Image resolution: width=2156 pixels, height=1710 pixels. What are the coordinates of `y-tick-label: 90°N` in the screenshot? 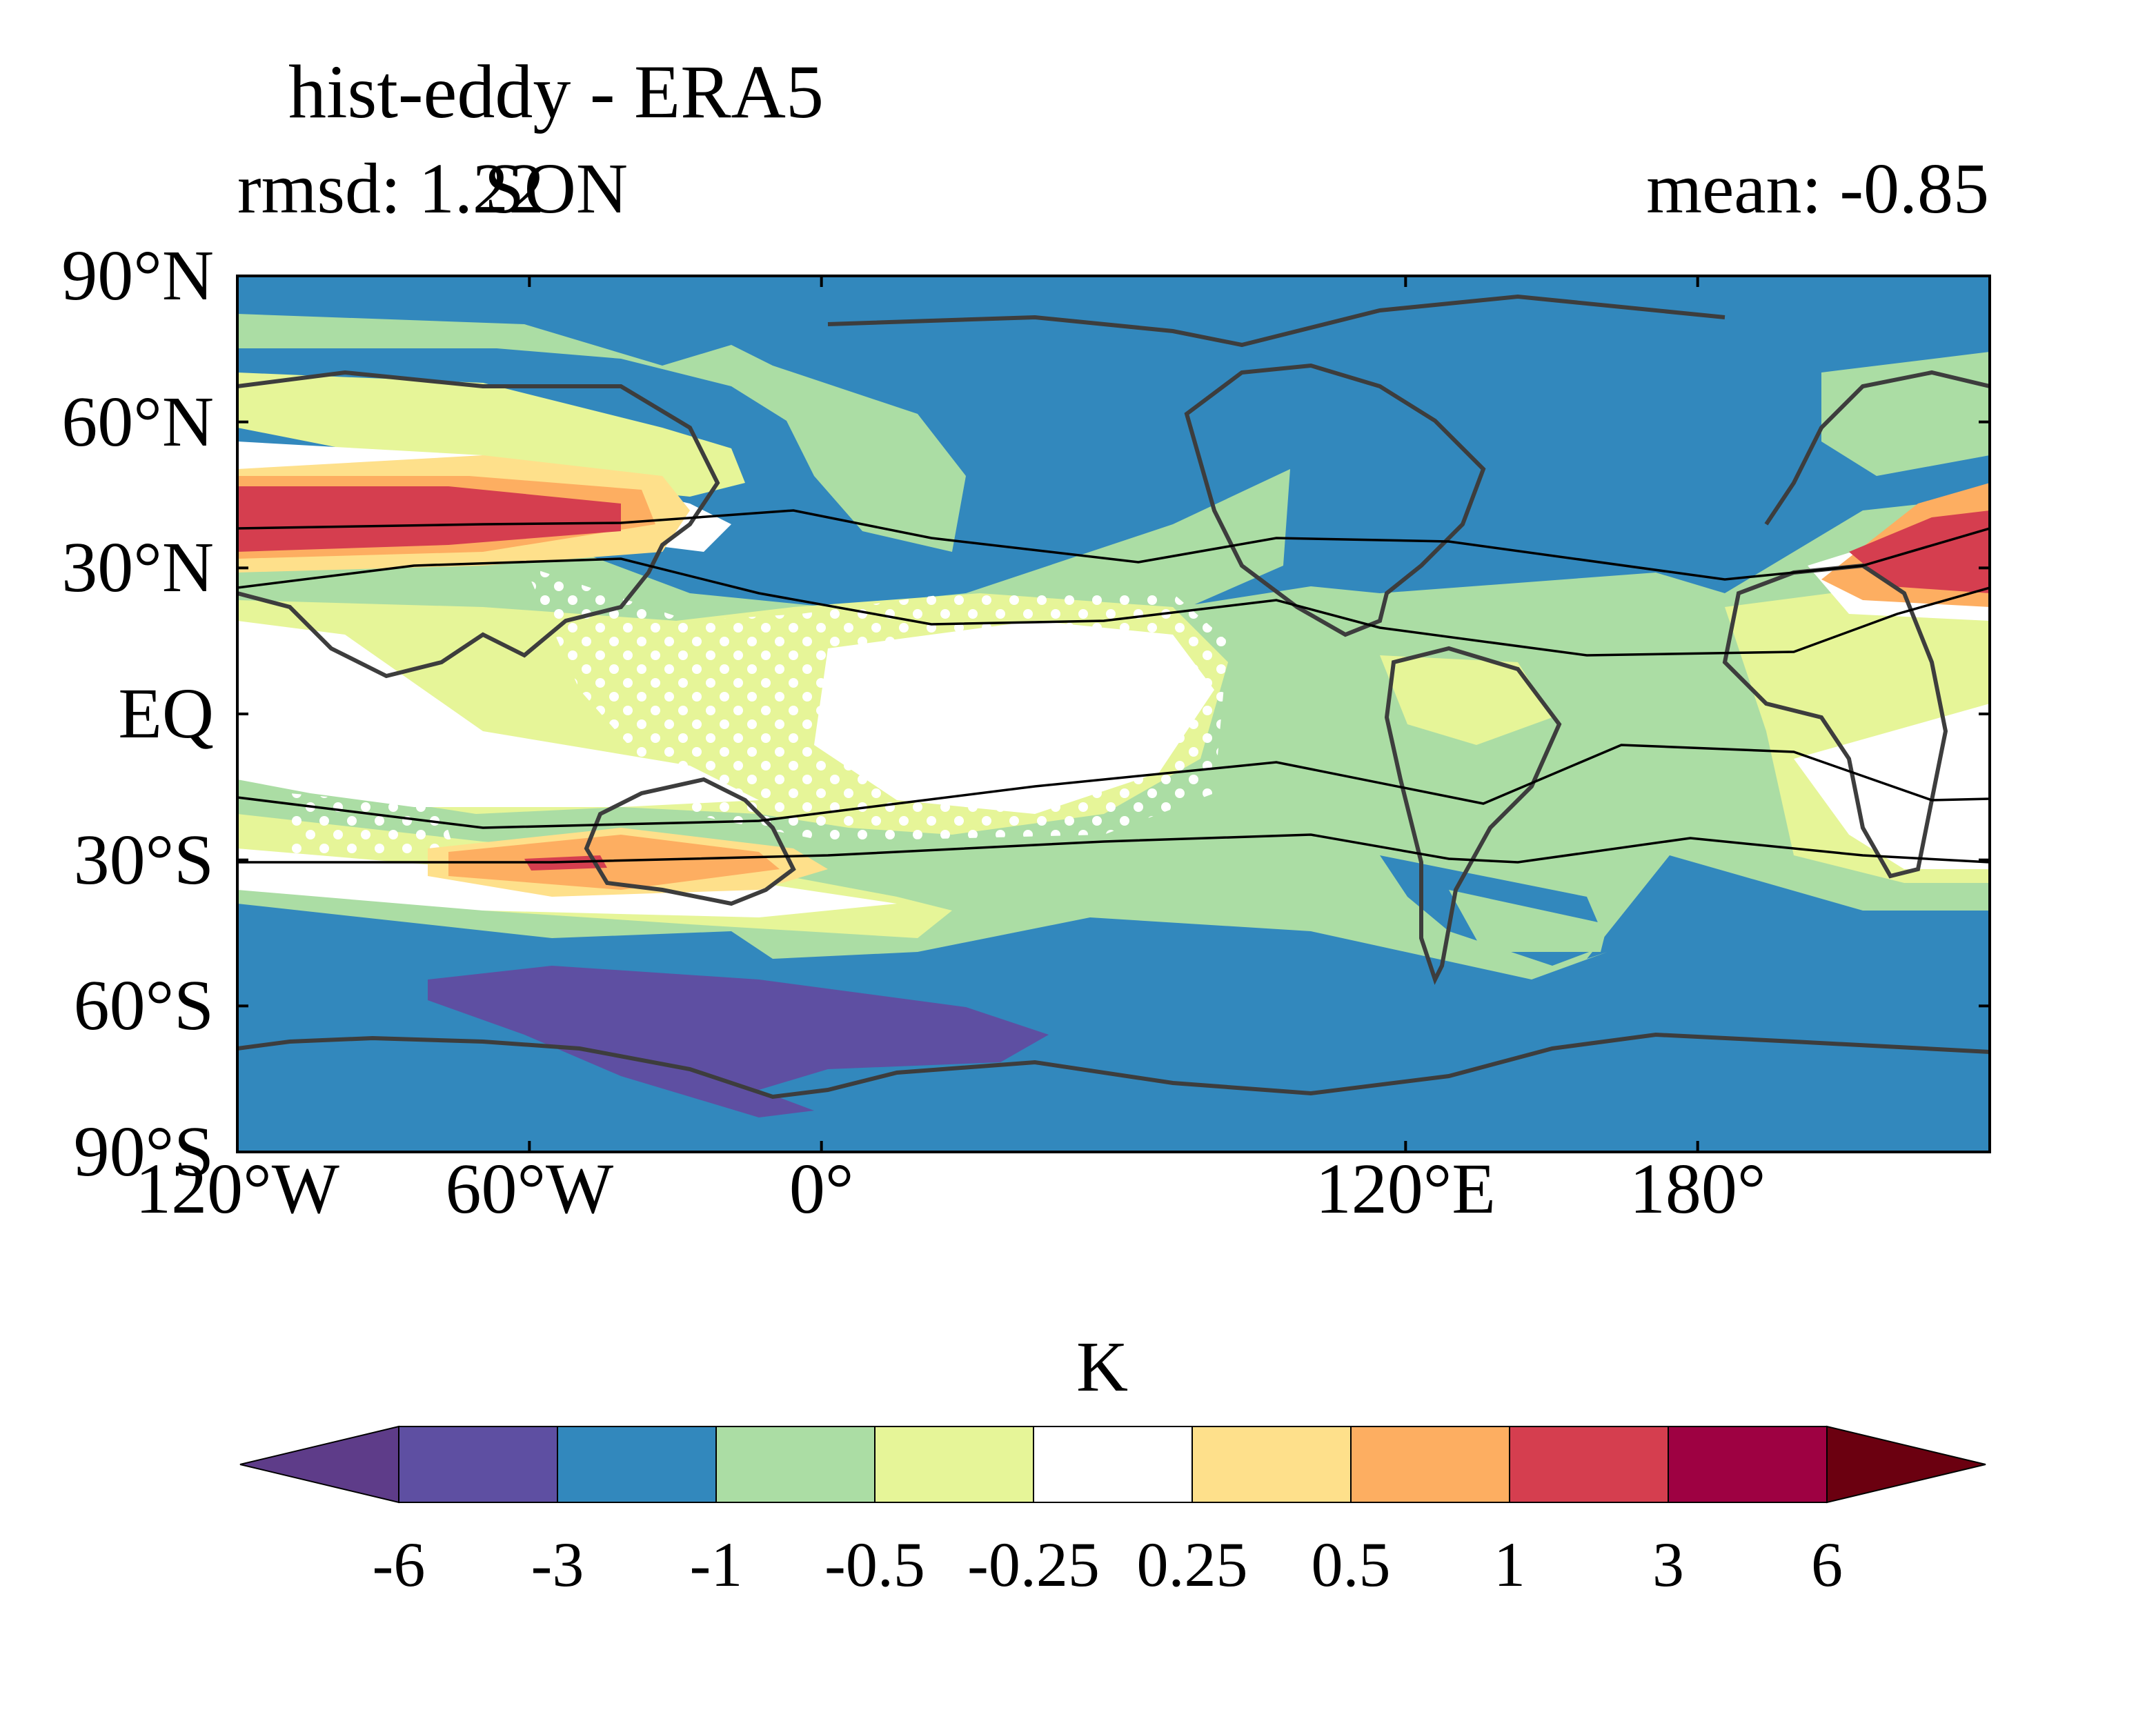 It's located at (137, 275).